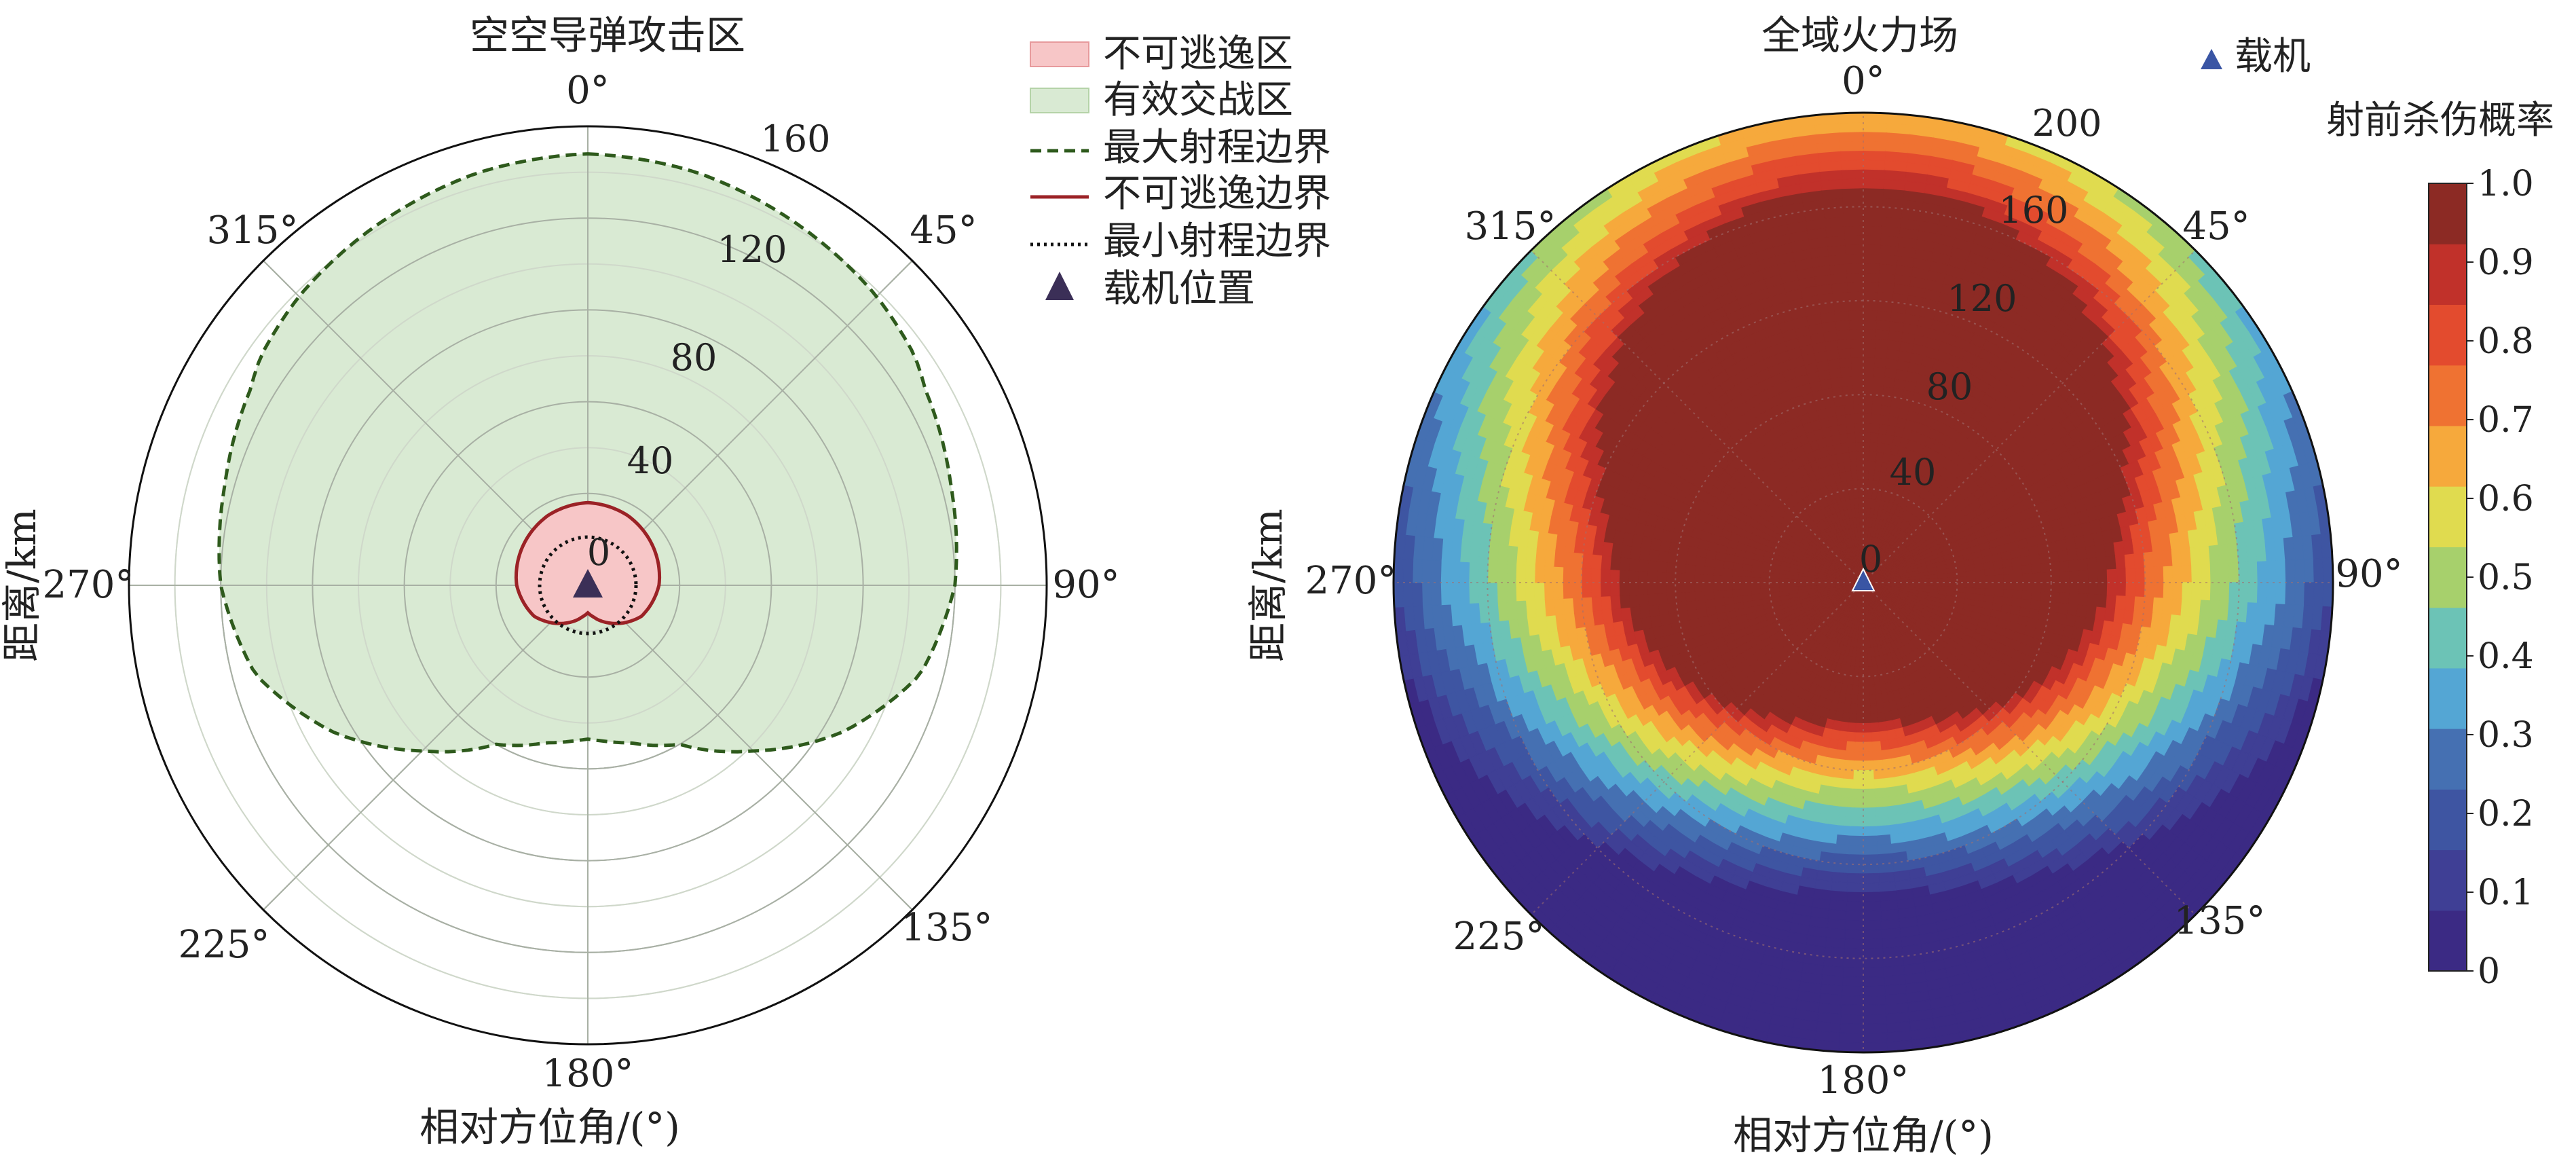 The width and height of the screenshot is (2576, 1176). Describe the element at coordinates (599, 552) in the screenshot. I see `left-radial-tick-0: 0` at that location.